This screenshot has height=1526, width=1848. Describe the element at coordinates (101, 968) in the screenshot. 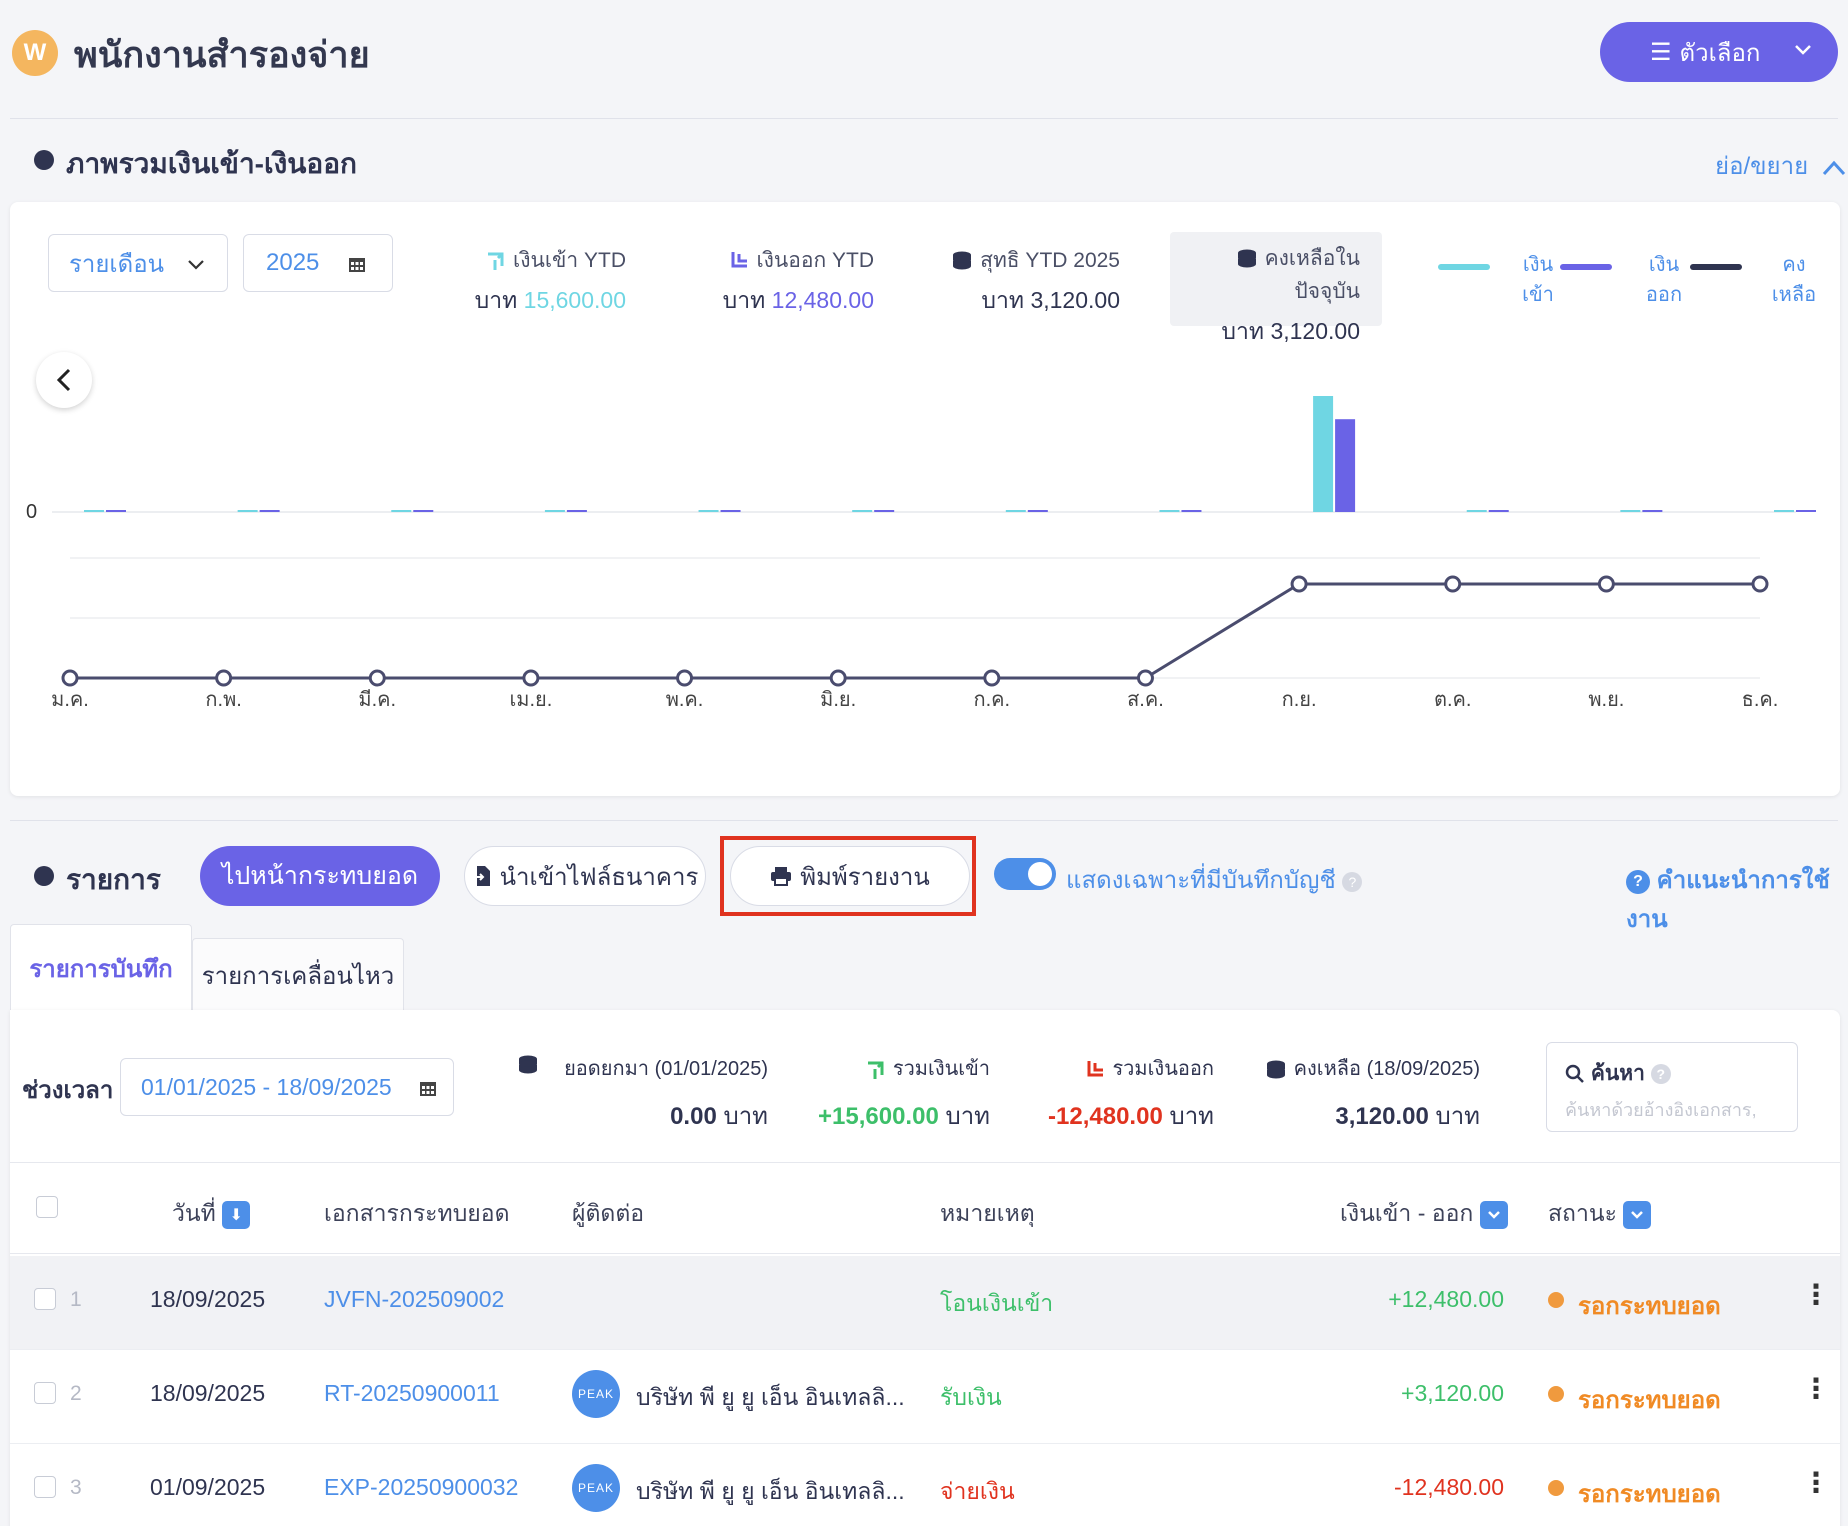

I see `tab-recorded: รายการบันทึก` at that location.